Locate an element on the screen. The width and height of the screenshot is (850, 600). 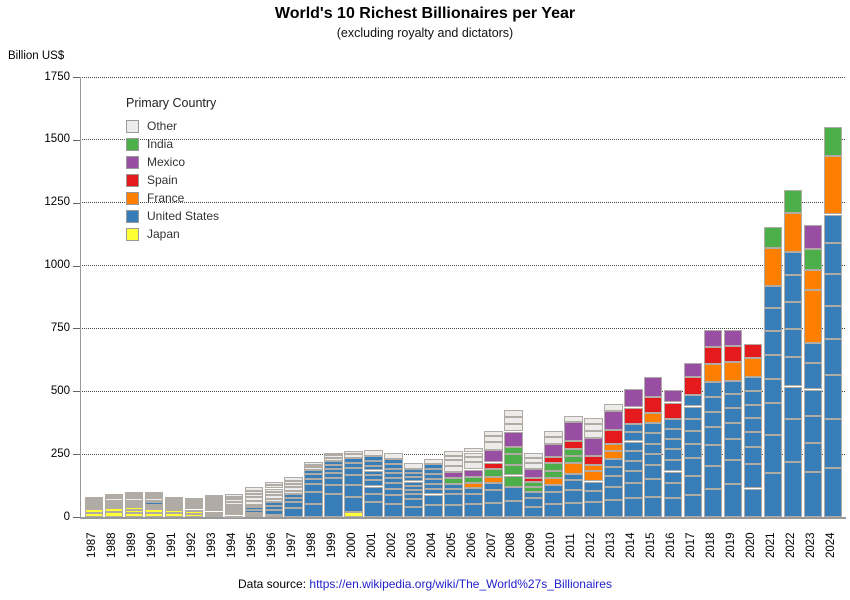
bar-1990-united-states is located at coordinates (154, 501).